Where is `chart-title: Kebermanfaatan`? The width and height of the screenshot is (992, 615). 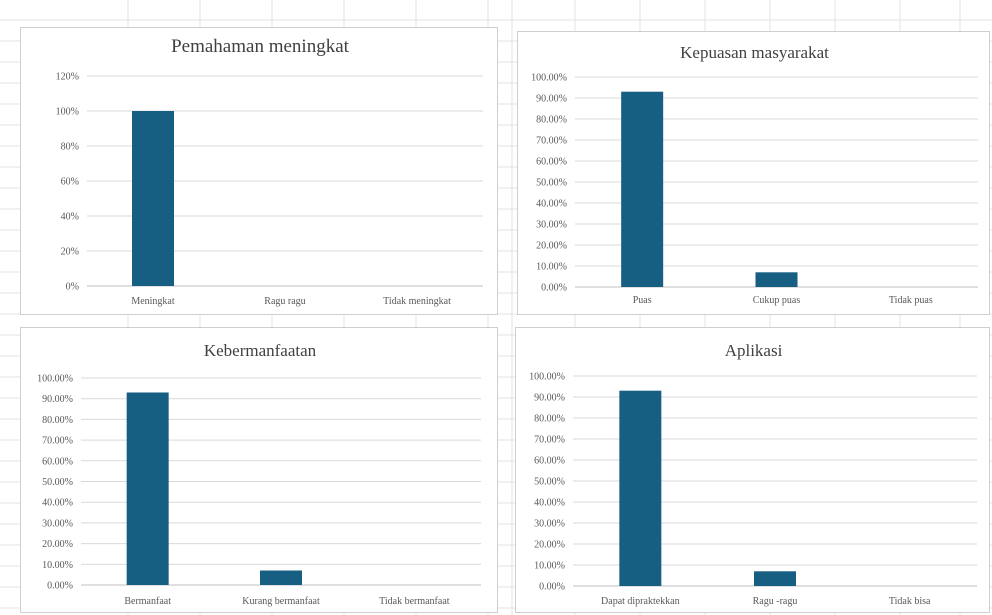
chart-title: Kebermanfaatan is located at coordinates (260, 350).